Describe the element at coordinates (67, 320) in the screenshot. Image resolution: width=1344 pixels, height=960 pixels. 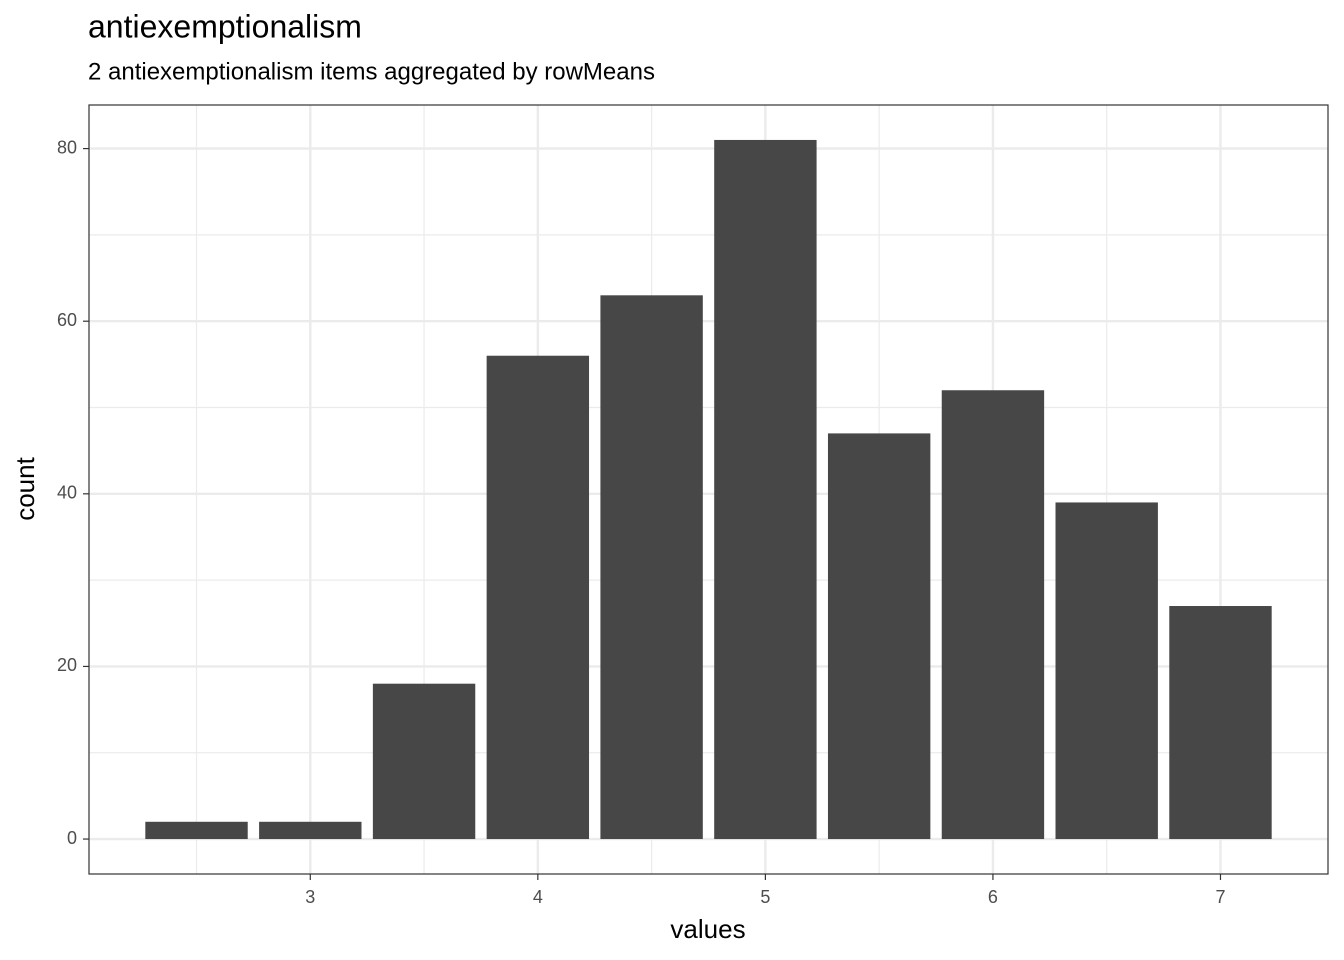
I see `y-tick-label: 60` at that location.